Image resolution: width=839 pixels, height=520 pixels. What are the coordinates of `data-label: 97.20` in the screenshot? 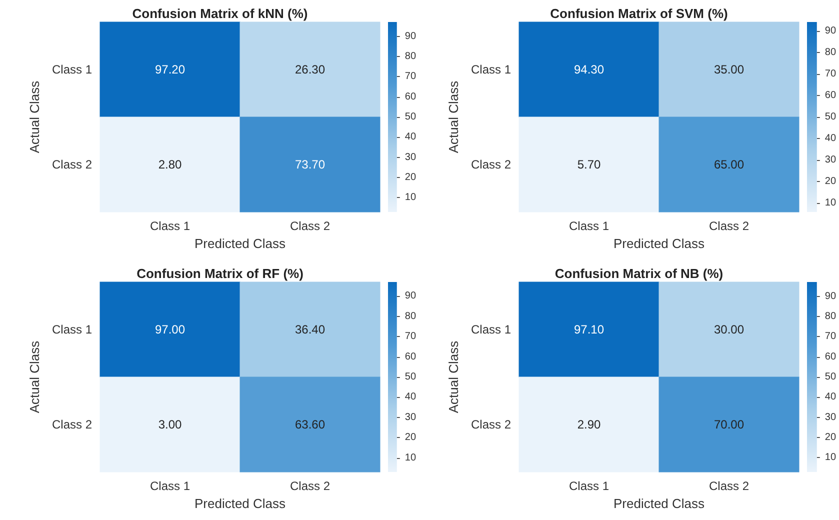 It's located at (170, 69).